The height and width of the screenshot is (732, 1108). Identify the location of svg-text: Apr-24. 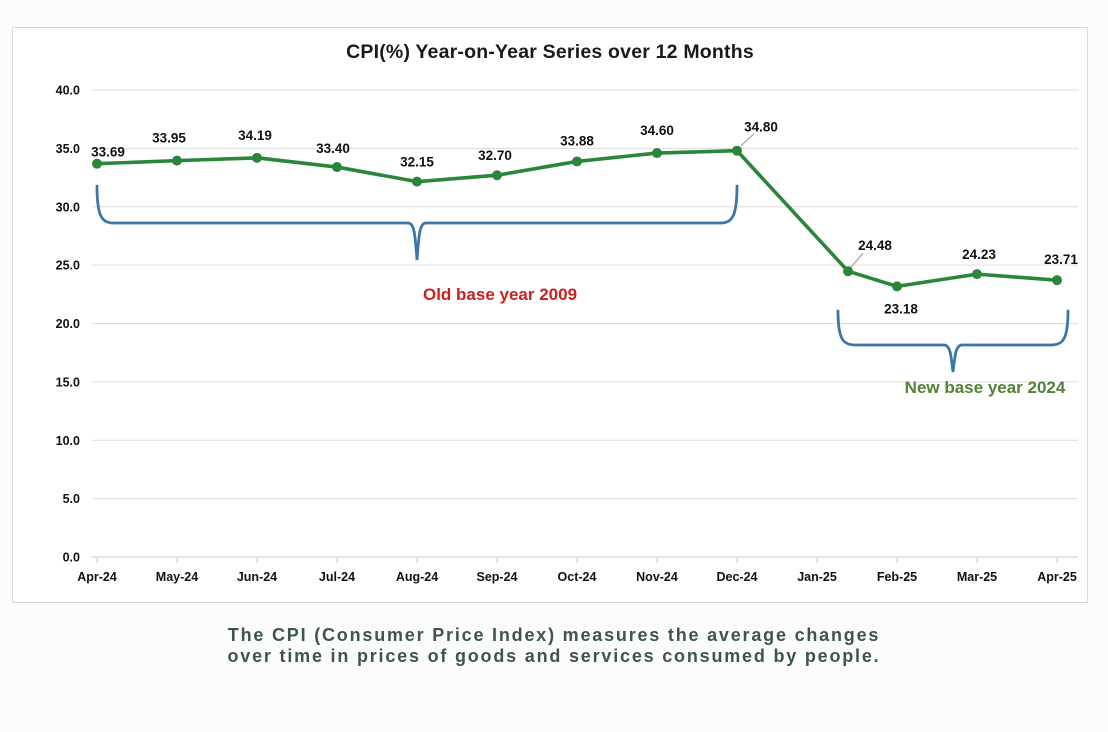
(97, 577).